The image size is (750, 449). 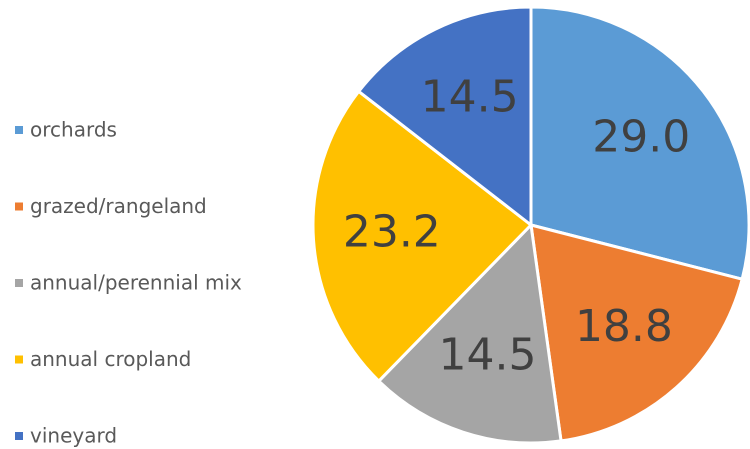 What do you see at coordinates (392, 232) in the screenshot?
I see `slice-label: 23.2` at bounding box center [392, 232].